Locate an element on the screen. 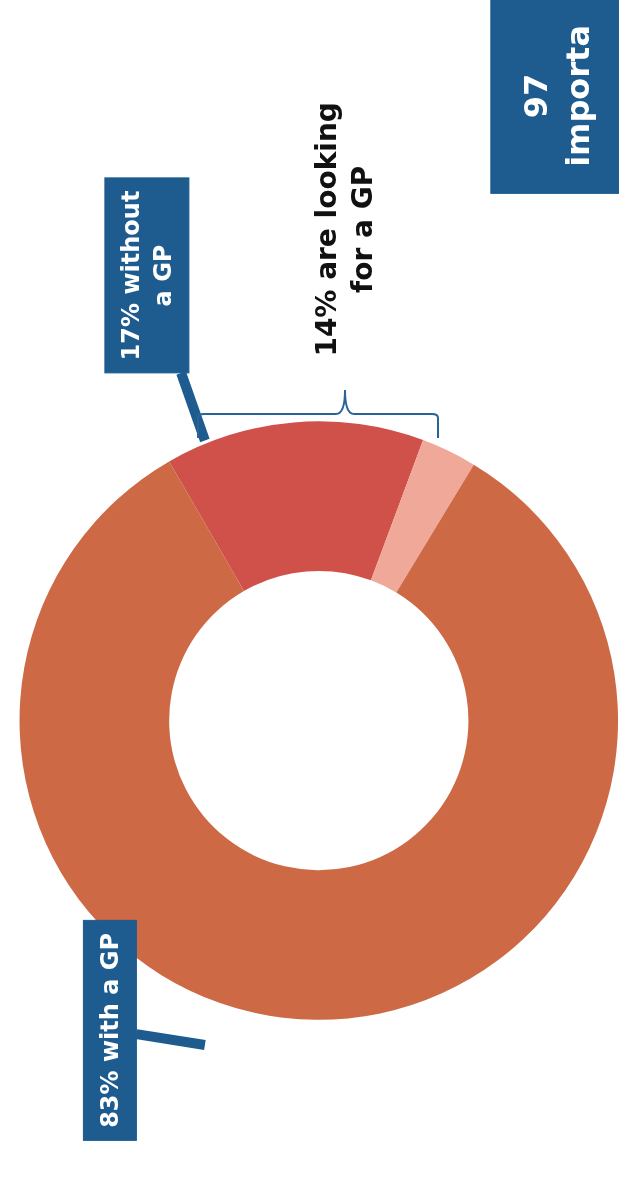 The image size is (619, 1197). text: 17% without a GP is located at coordinates (147, 275).